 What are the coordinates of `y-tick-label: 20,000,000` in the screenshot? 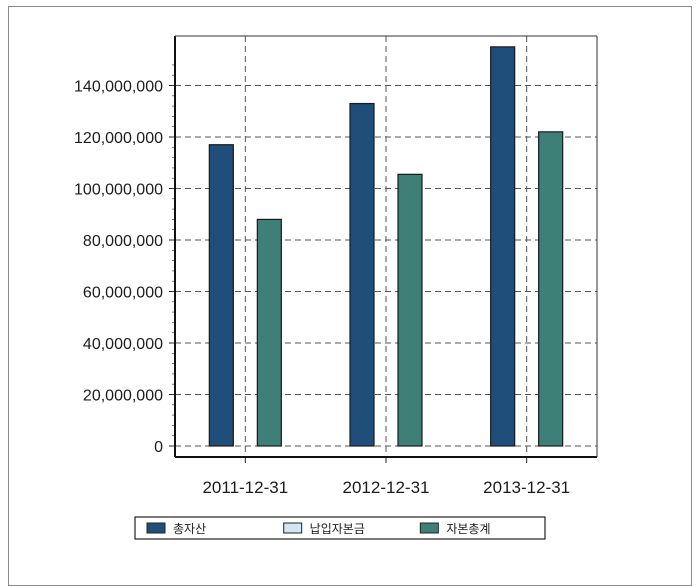 It's located at (123, 396).